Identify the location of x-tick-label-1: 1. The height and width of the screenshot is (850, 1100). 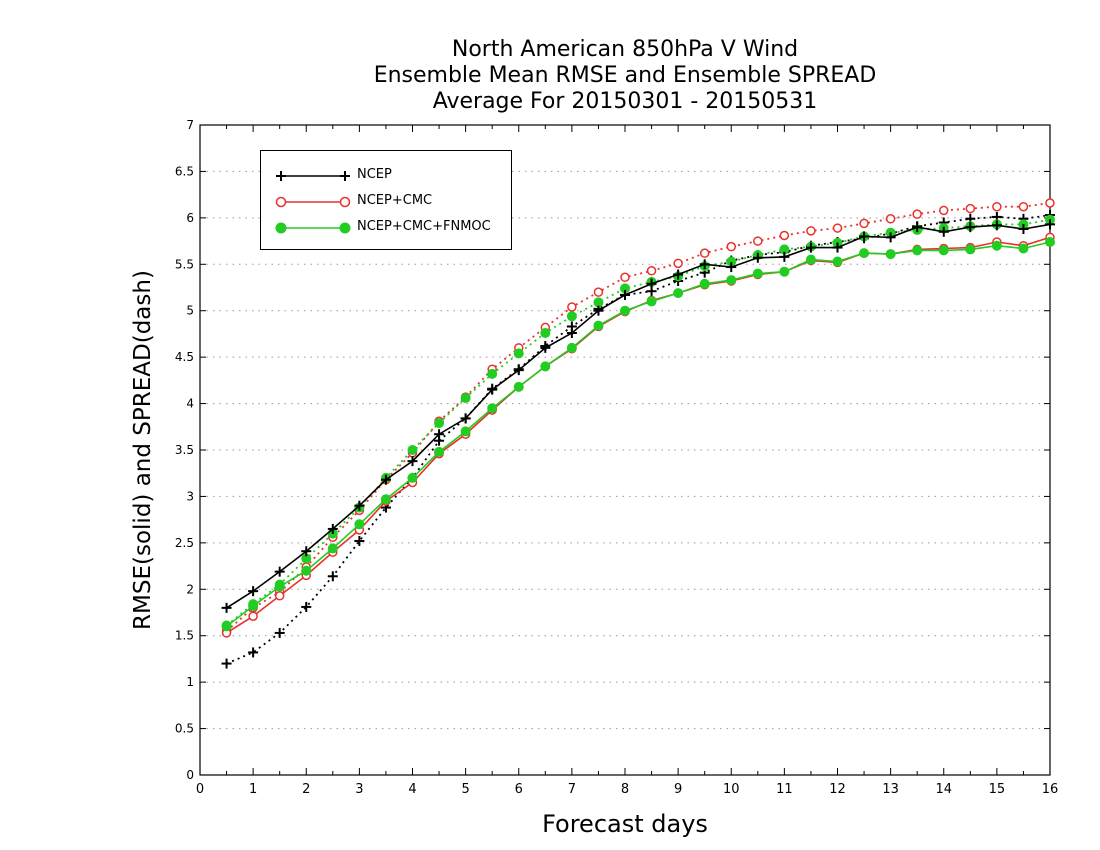
(253, 789).